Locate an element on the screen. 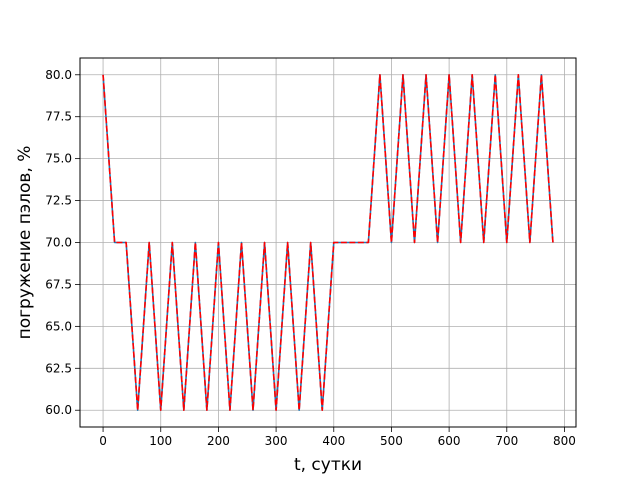 This screenshot has width=640, height=480. x-tick-label: 700 is located at coordinates (506, 441).